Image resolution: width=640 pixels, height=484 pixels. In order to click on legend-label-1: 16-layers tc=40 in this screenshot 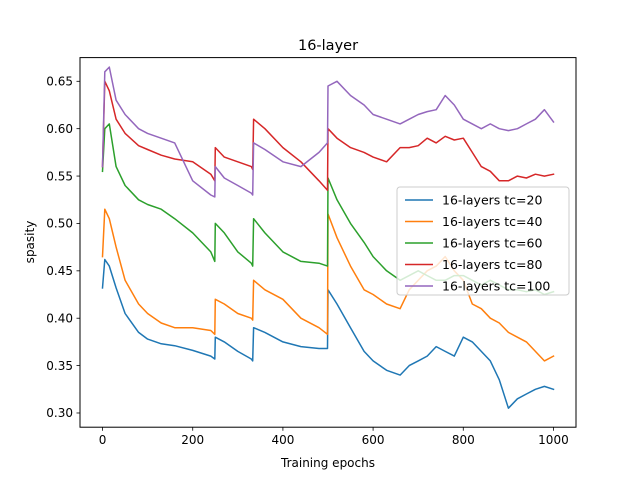, I will do `click(492, 221)`.